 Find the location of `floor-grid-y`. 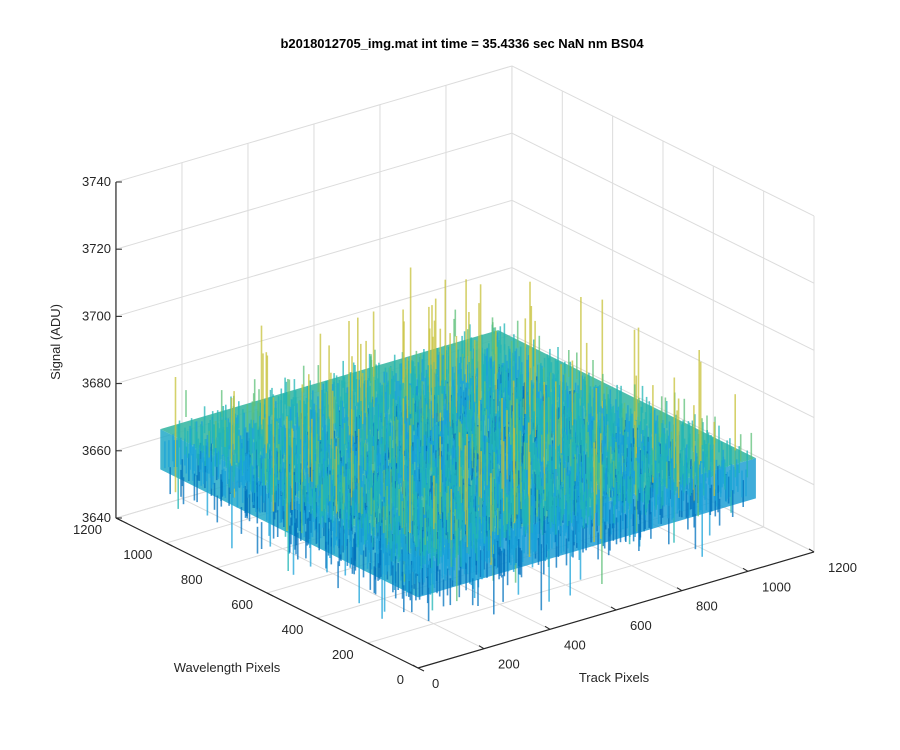

floor-grid-y is located at coordinates (565, 585).